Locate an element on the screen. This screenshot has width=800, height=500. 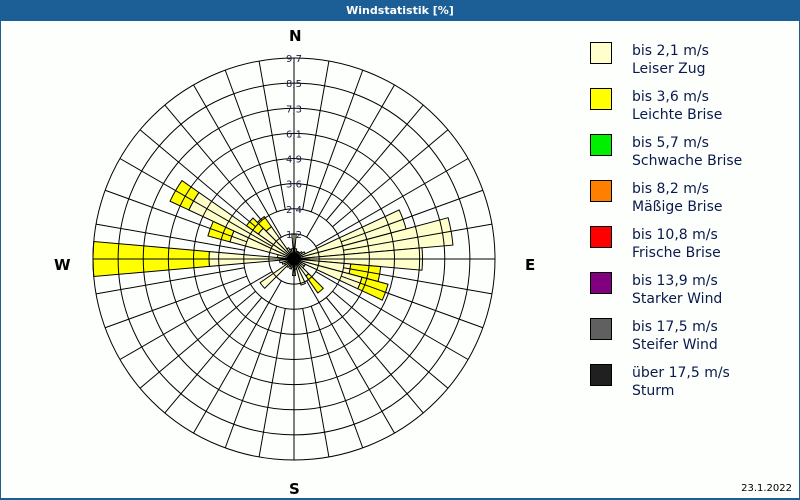
legend-range: über 17,5 m/s is located at coordinates (681, 373).